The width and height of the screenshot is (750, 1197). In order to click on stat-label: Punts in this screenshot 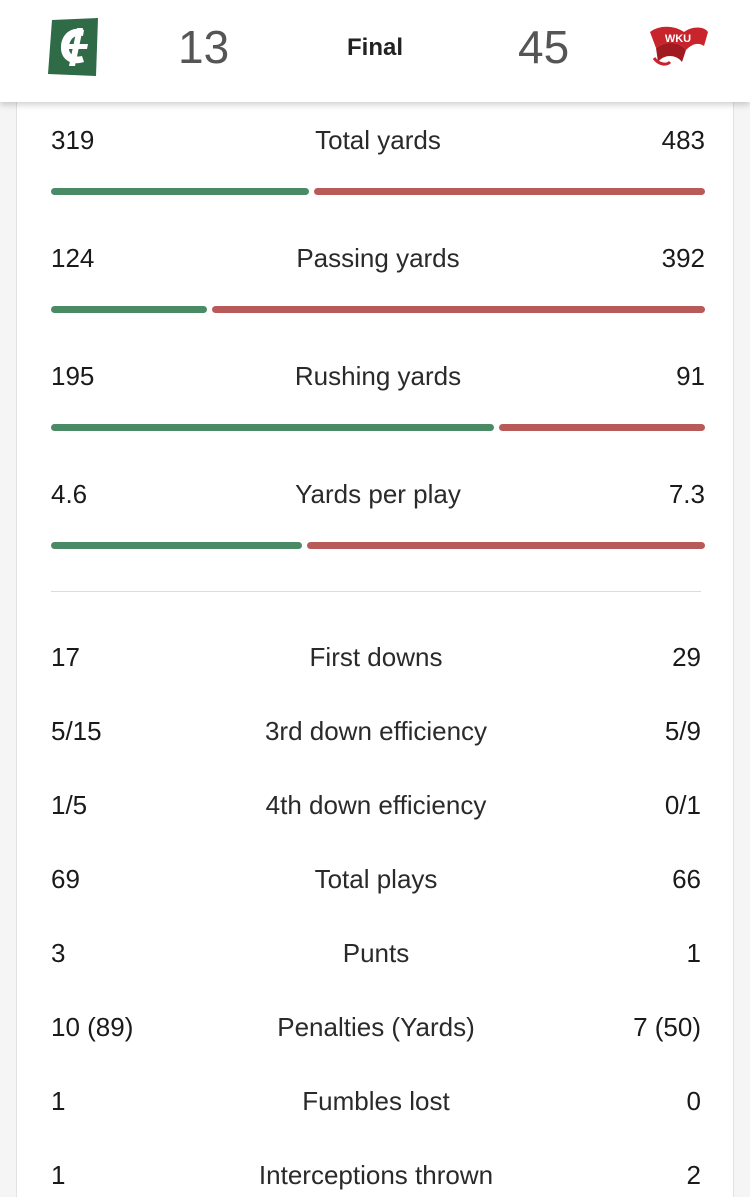, I will do `click(376, 953)`.